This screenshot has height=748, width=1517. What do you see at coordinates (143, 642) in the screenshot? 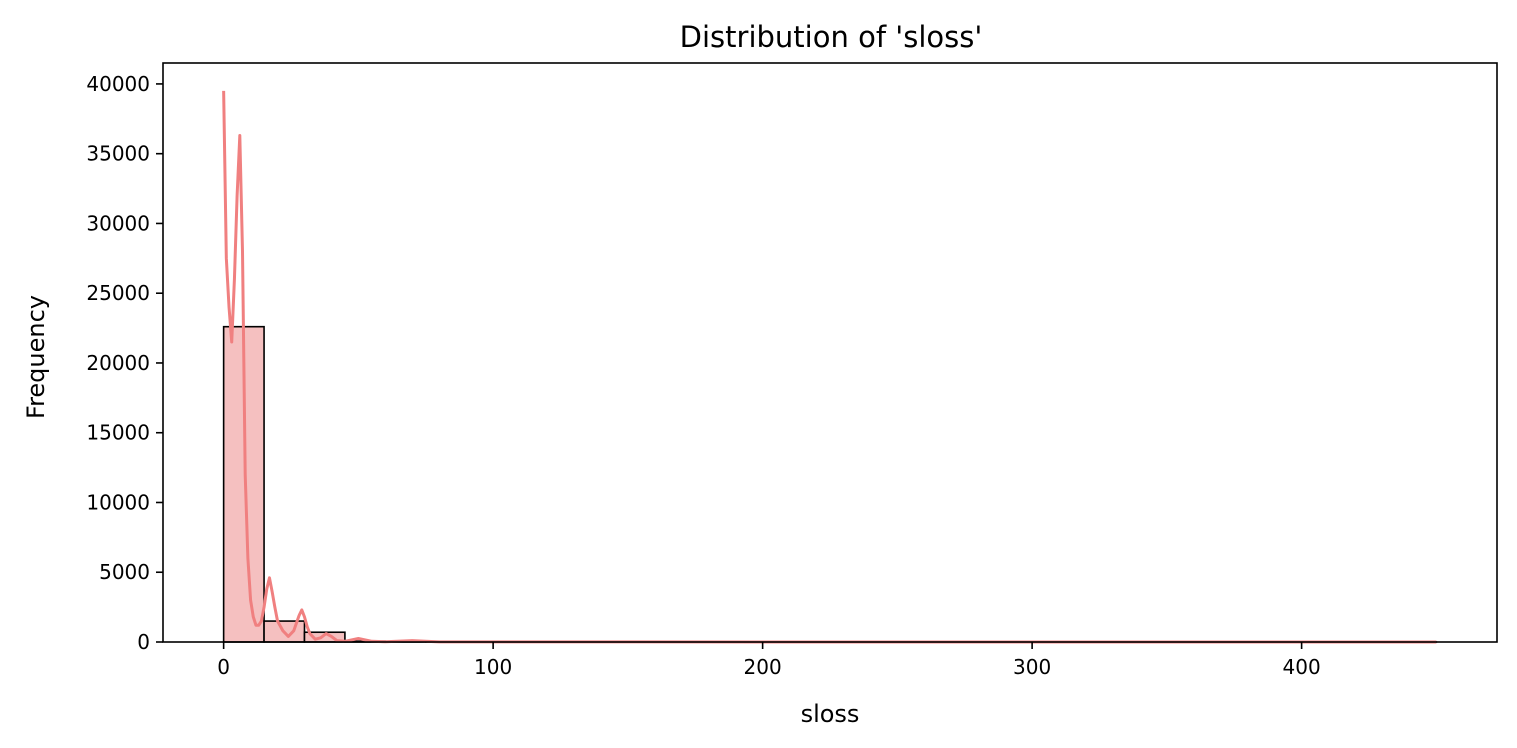
I see `y-tick-label: 0` at bounding box center [143, 642].